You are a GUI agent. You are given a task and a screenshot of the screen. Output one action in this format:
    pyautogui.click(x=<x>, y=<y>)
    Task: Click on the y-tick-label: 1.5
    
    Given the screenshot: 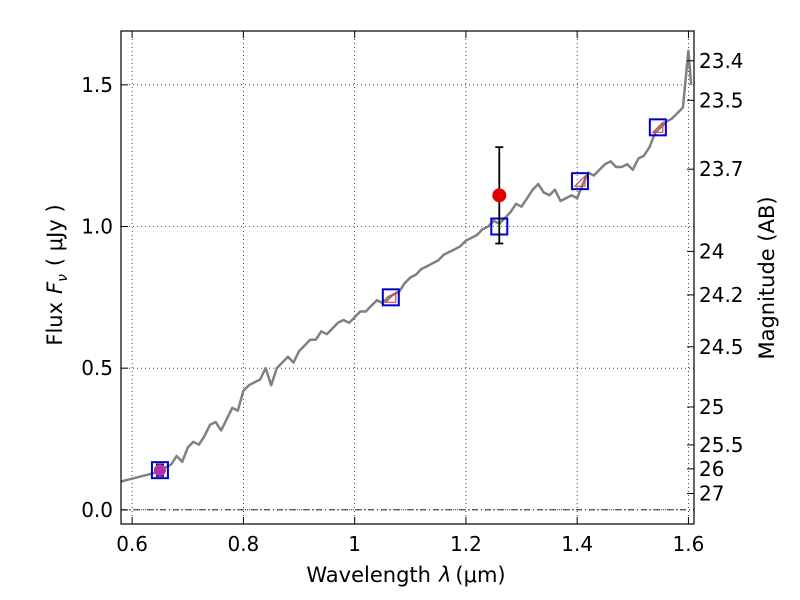 What is the action you would take?
    pyautogui.click(x=97, y=85)
    